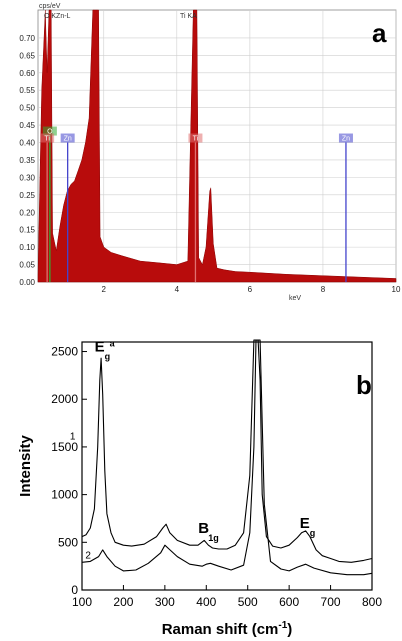  I want to click on eds-header-label-2: Ti KA, so click(188, 16).